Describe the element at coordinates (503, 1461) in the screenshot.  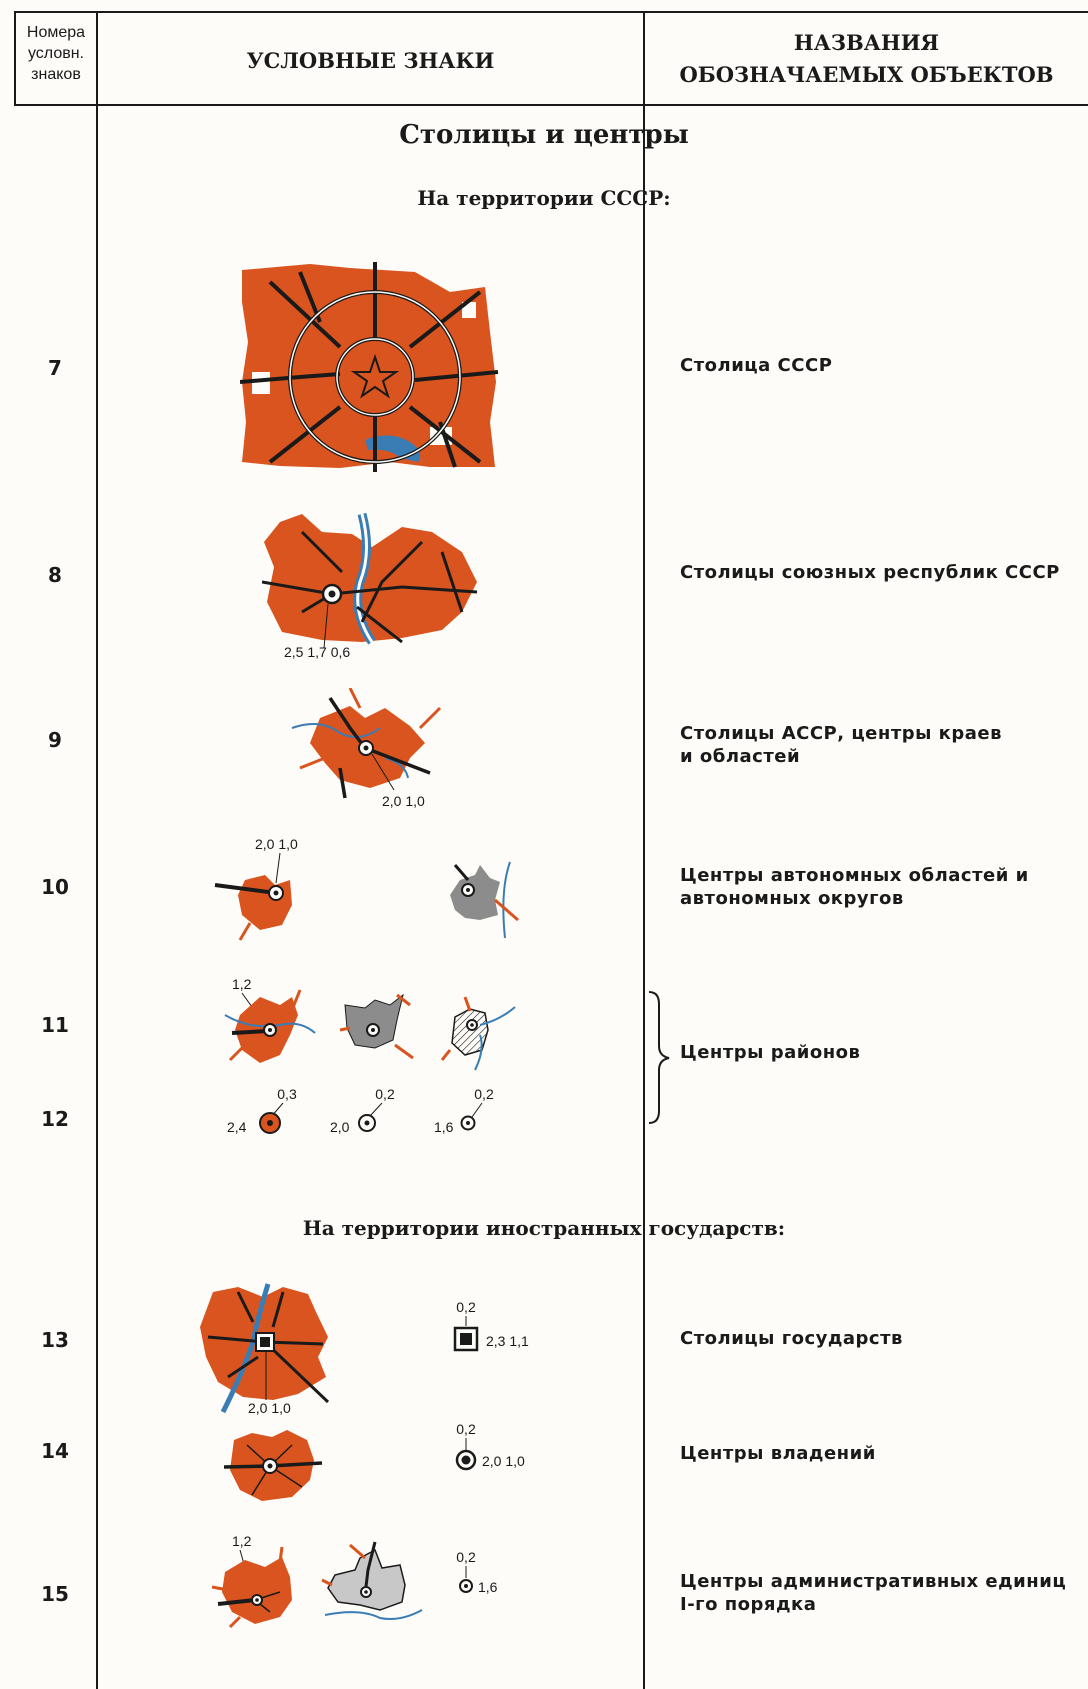
I see `dim-label-14-side: 2,0 1,0` at that location.